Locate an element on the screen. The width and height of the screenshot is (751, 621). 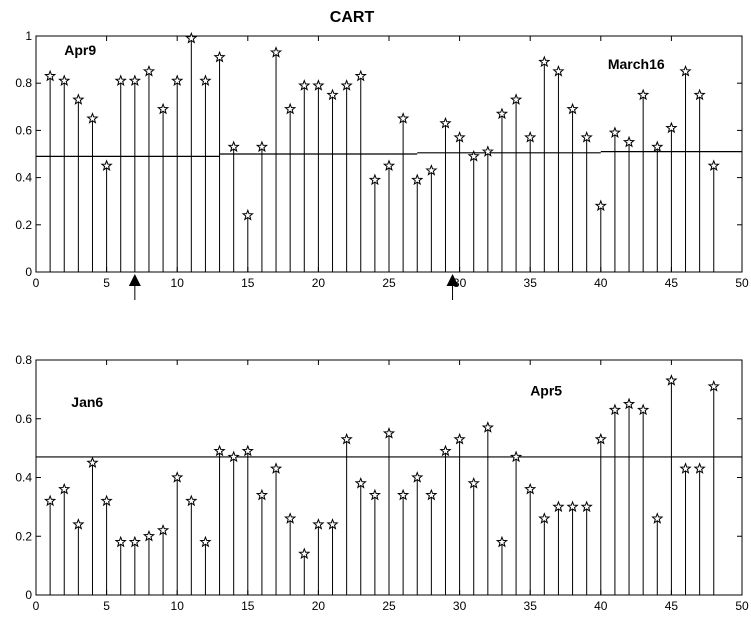
x-tick-label: 10 is located at coordinates (178, 606).